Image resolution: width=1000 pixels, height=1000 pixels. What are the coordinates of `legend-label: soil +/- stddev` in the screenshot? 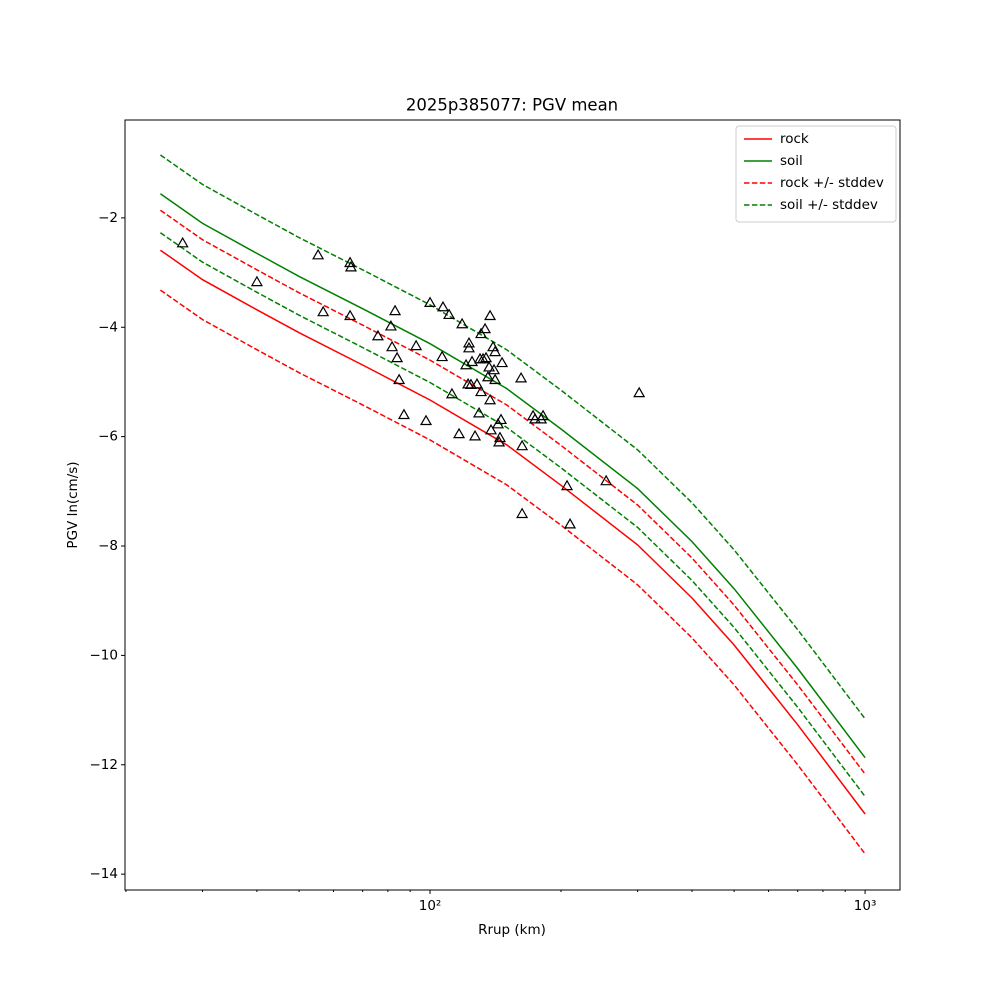 It's located at (829, 205).